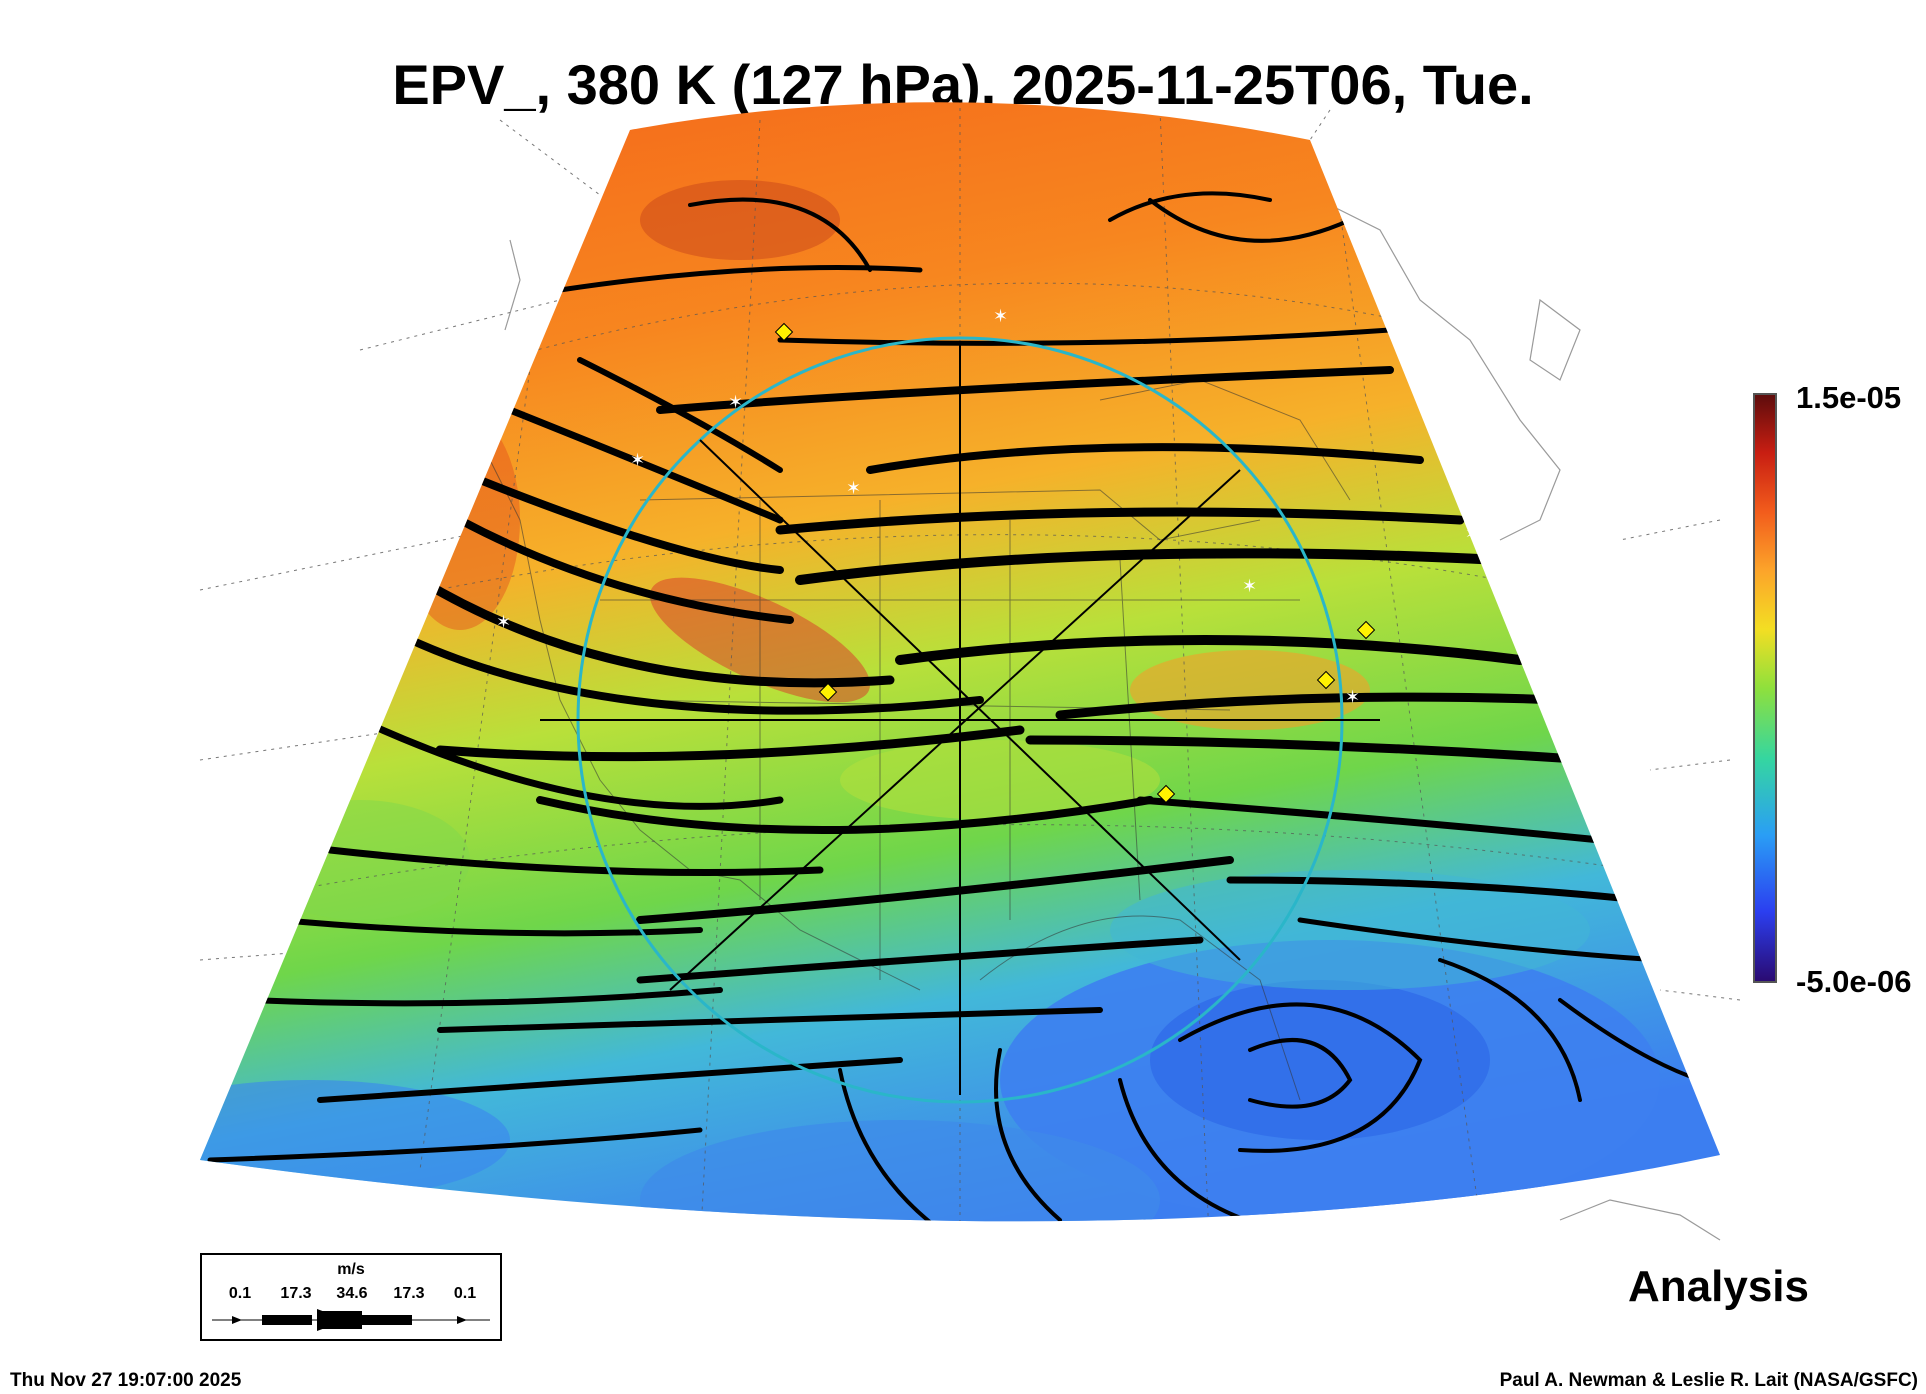 The width and height of the screenshot is (1926, 1394). I want to click on legend-unit: m/s, so click(351, 1269).